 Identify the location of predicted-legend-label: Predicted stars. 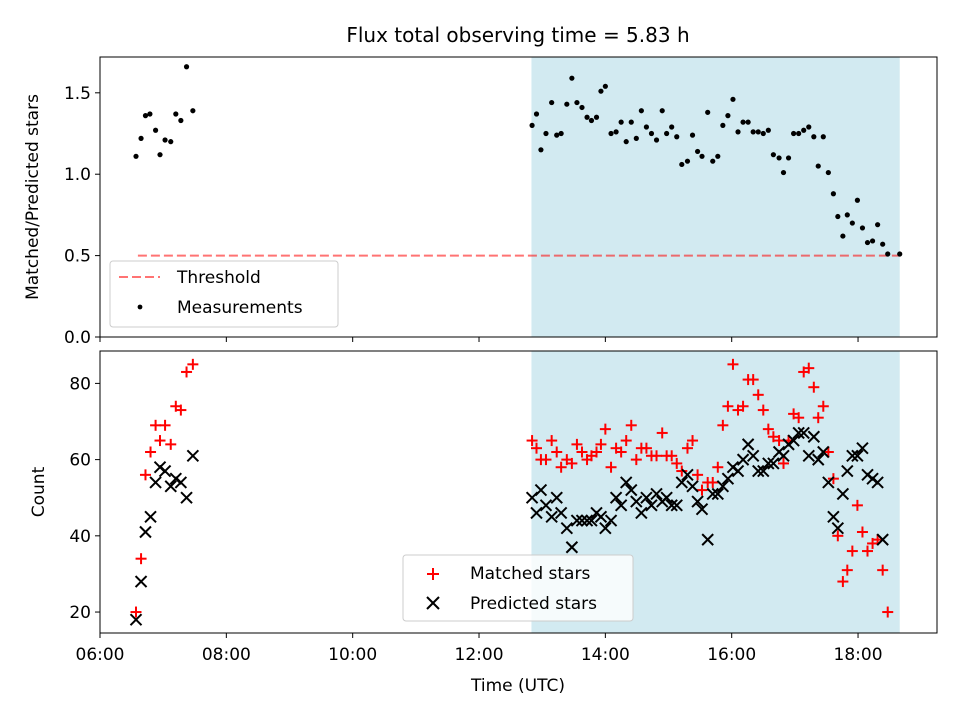
(533, 604).